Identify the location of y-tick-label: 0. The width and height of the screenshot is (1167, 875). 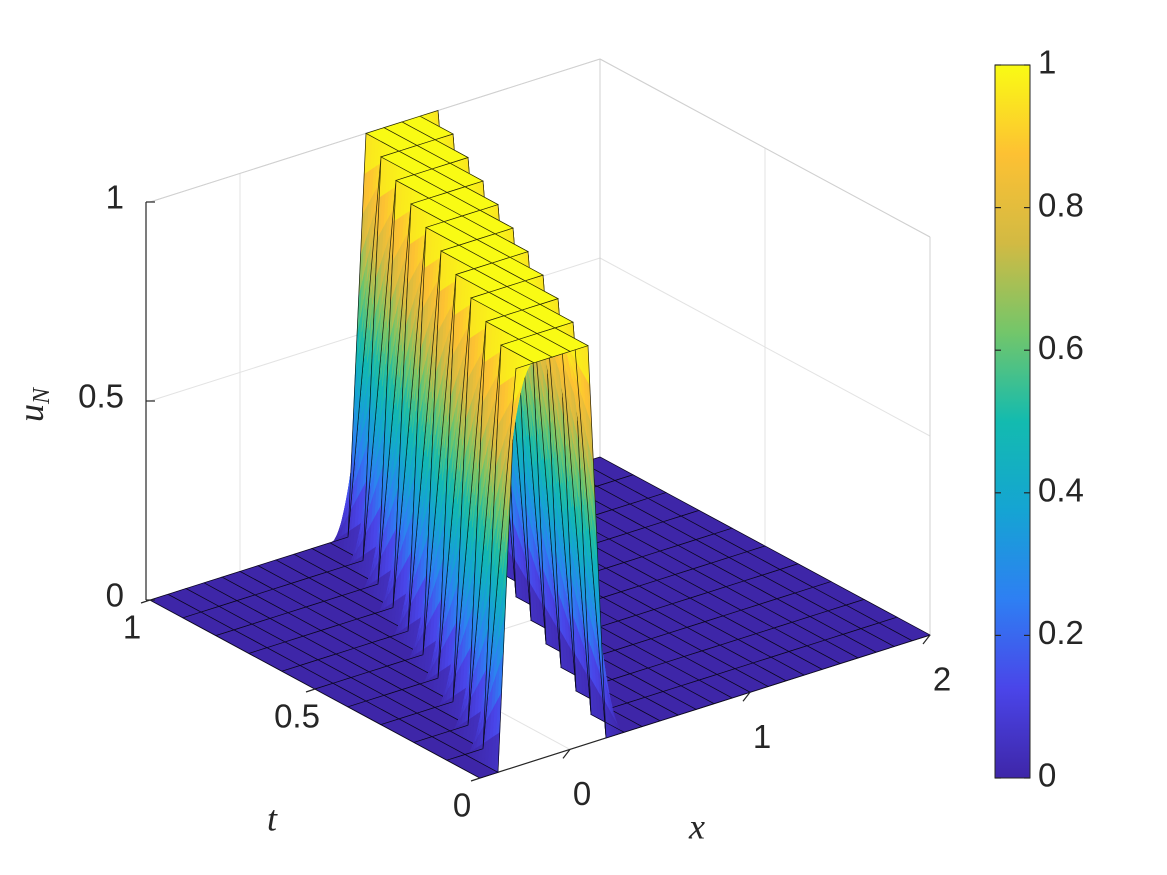
(462, 805).